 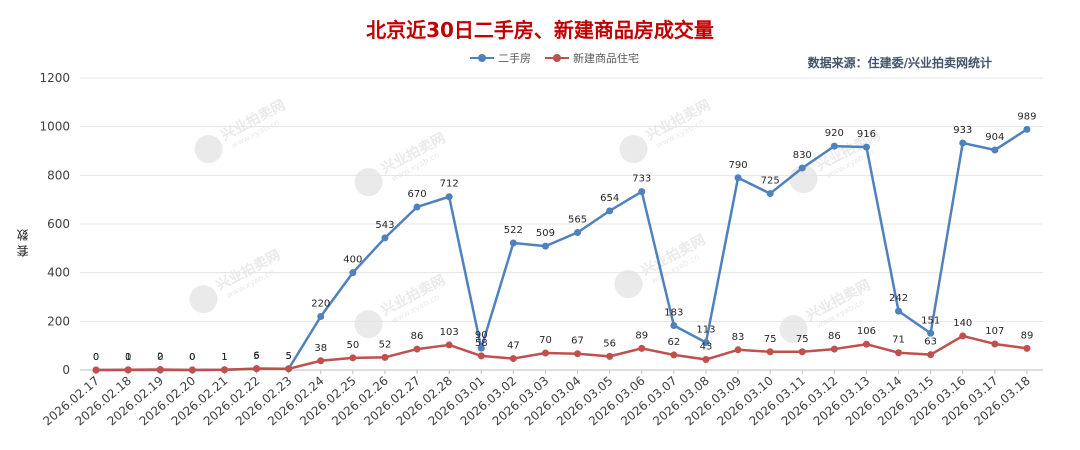 I want to click on data-label: 113, so click(x=705, y=330).